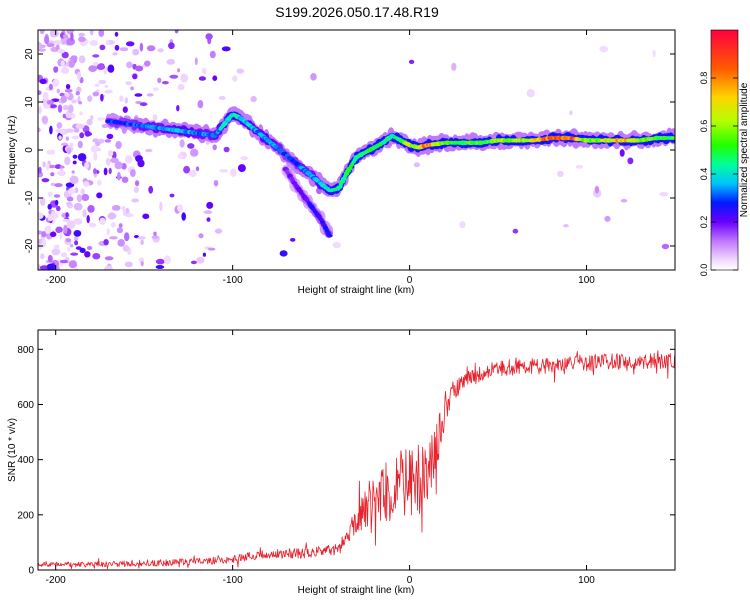  What do you see at coordinates (29, 102) in the screenshot?
I see `spectrogram-y-tick-label: 10` at bounding box center [29, 102].